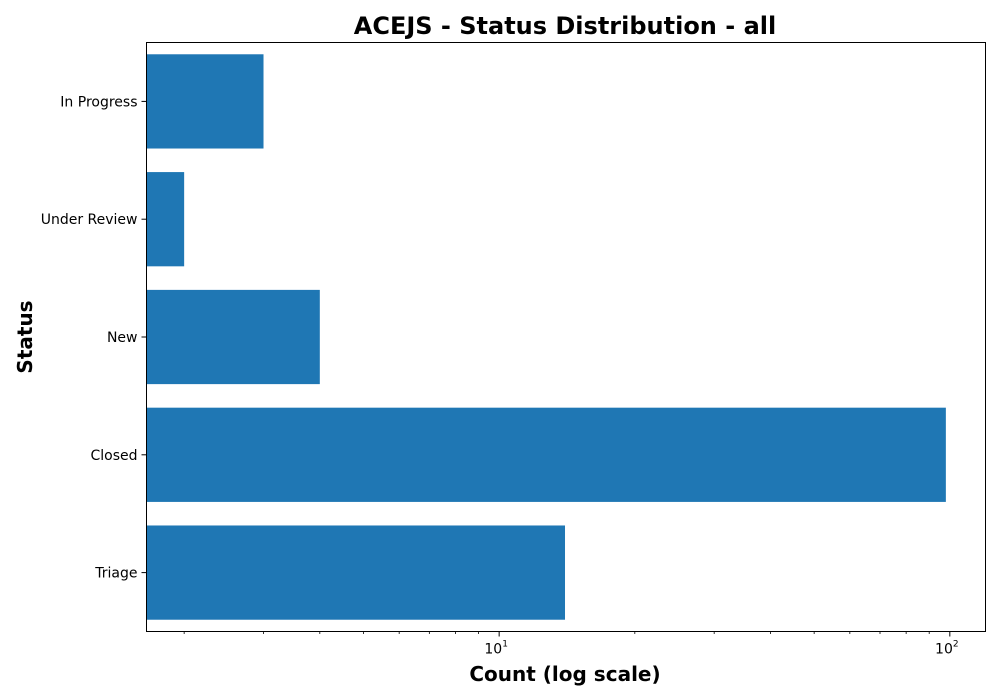  Describe the element at coordinates (233, 337) in the screenshot. I see `bar-new` at that location.